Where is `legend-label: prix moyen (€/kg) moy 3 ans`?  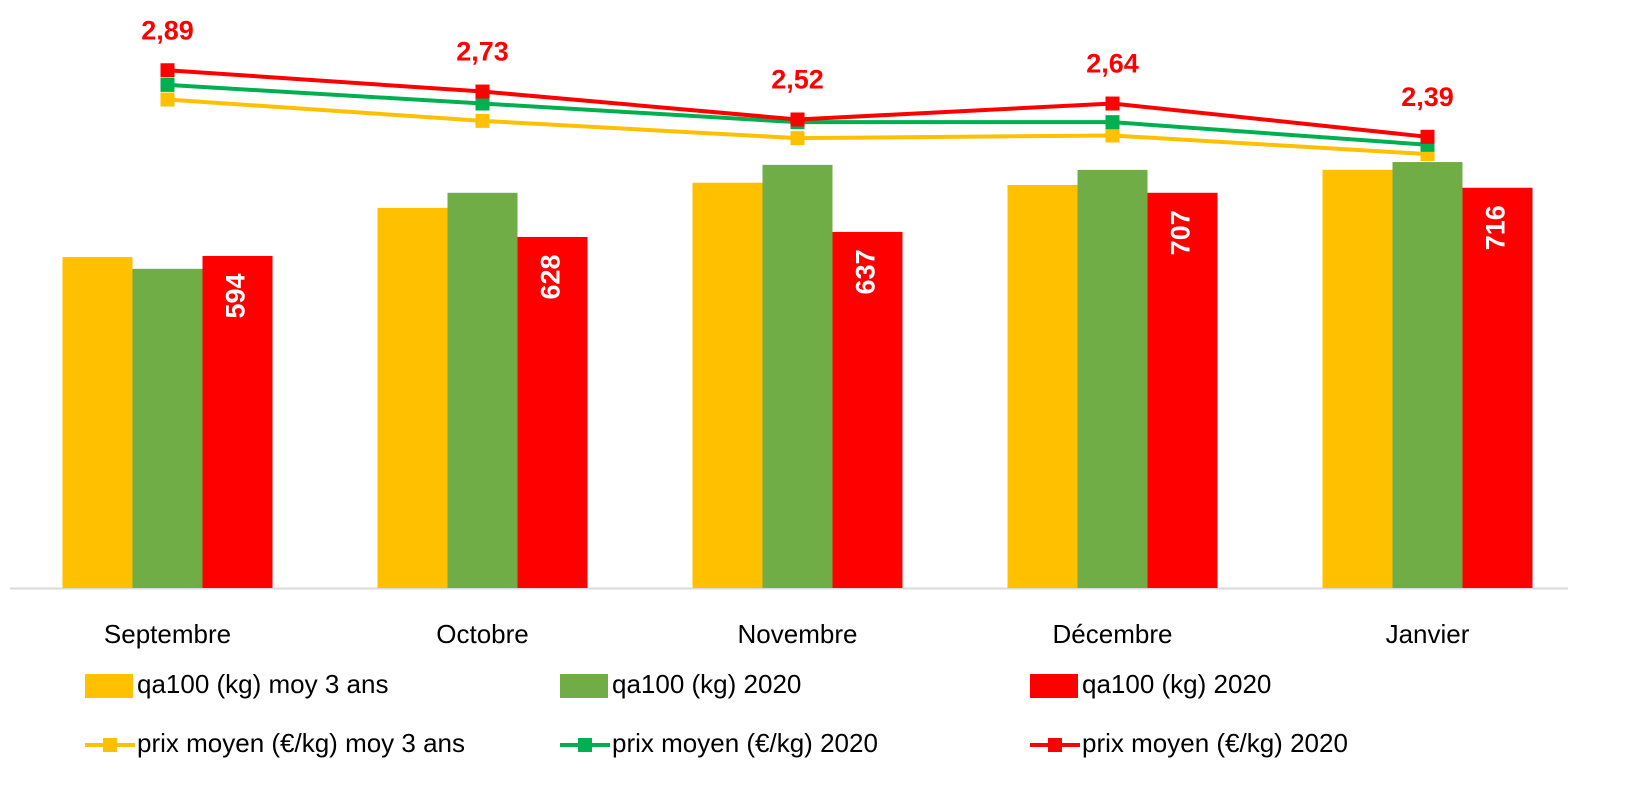
legend-label: prix moyen (€/kg) moy 3 ans is located at coordinates (301, 743).